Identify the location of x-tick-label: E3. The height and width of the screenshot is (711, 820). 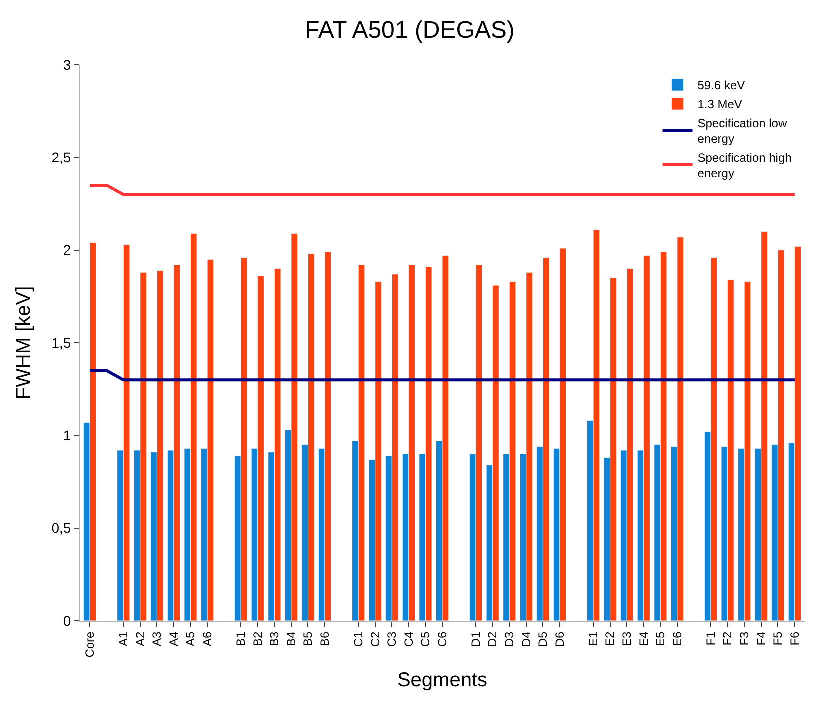
(627, 638).